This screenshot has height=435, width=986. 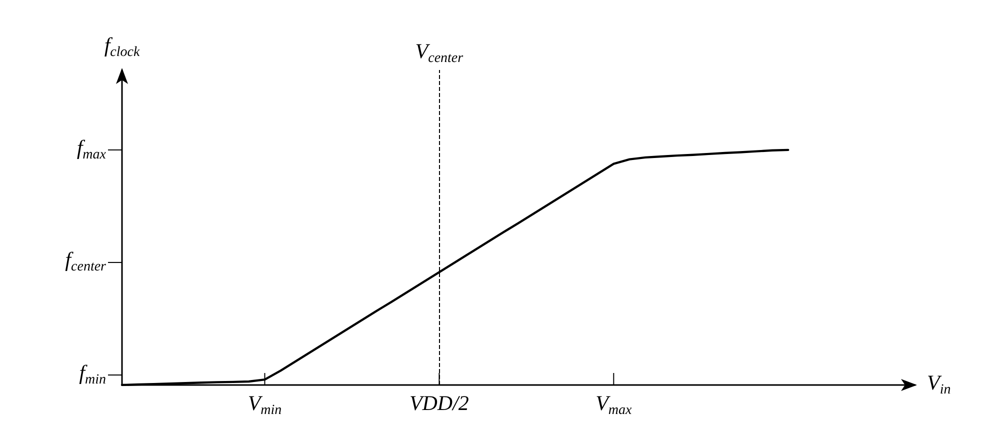 What do you see at coordinates (92, 374) in the screenshot?
I see `text: f$_{min}$` at bounding box center [92, 374].